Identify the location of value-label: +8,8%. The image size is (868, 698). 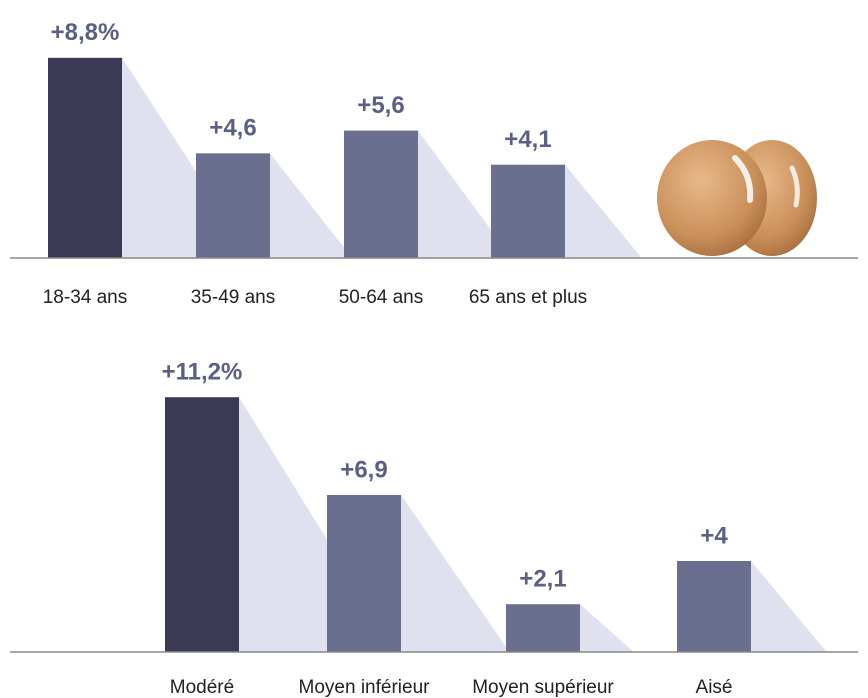
(85, 32).